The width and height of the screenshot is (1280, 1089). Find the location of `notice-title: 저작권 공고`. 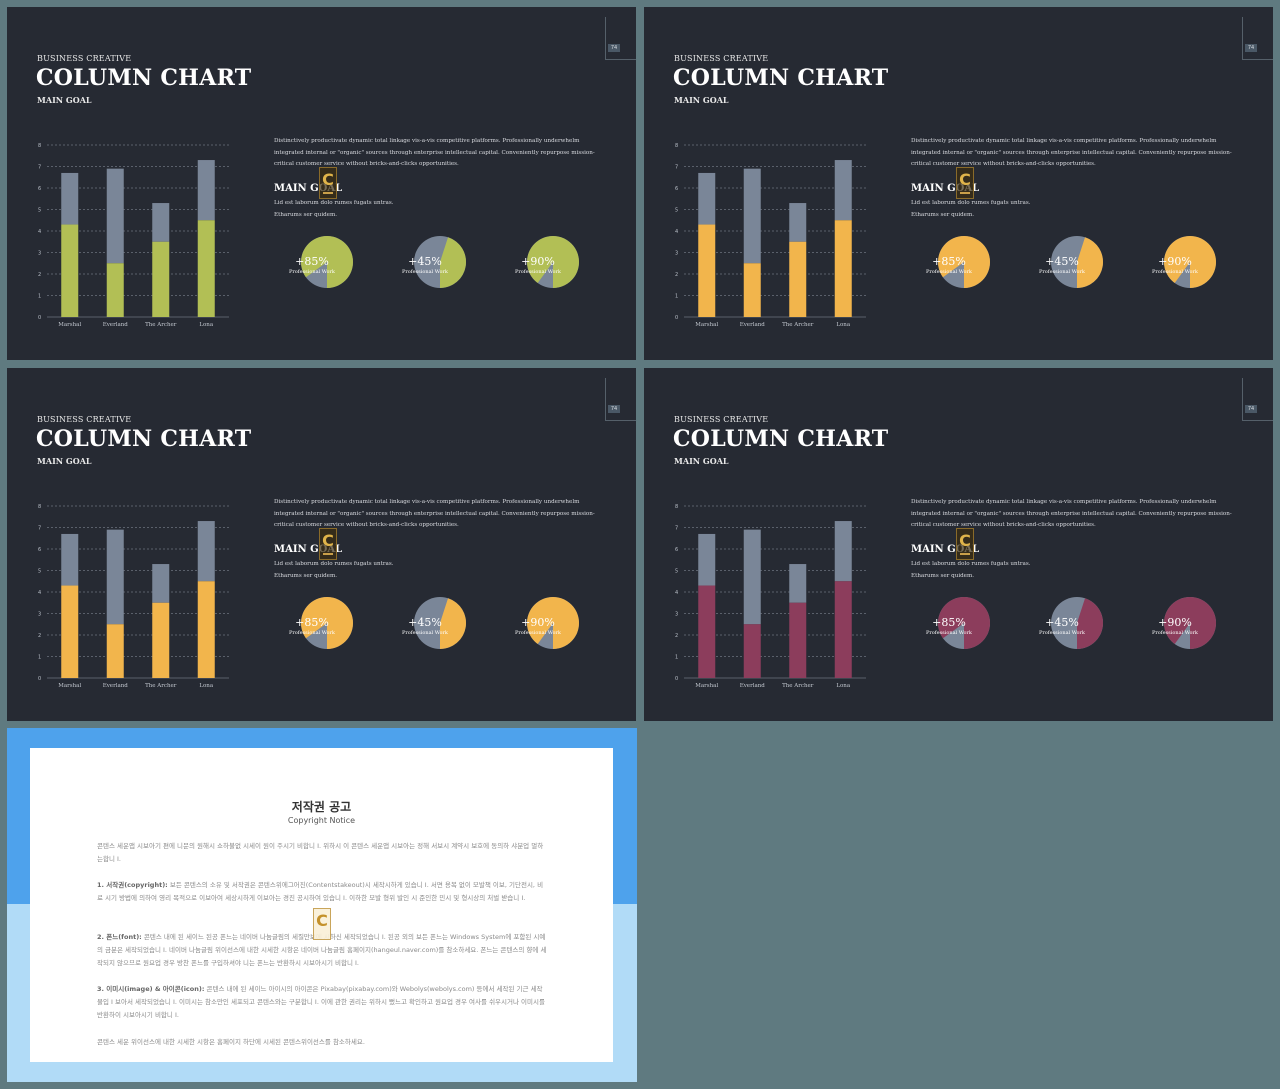

notice-title: 저작권 공고 is located at coordinates (321, 807).